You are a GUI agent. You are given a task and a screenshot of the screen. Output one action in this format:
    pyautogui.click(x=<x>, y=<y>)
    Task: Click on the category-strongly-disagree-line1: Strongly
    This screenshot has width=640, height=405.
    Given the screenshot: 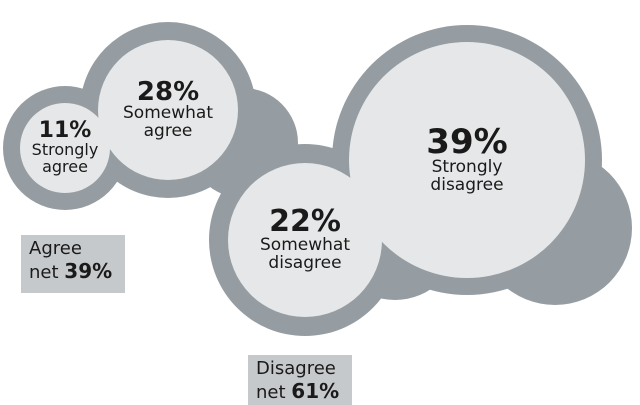 What is the action you would take?
    pyautogui.click(x=467, y=167)
    